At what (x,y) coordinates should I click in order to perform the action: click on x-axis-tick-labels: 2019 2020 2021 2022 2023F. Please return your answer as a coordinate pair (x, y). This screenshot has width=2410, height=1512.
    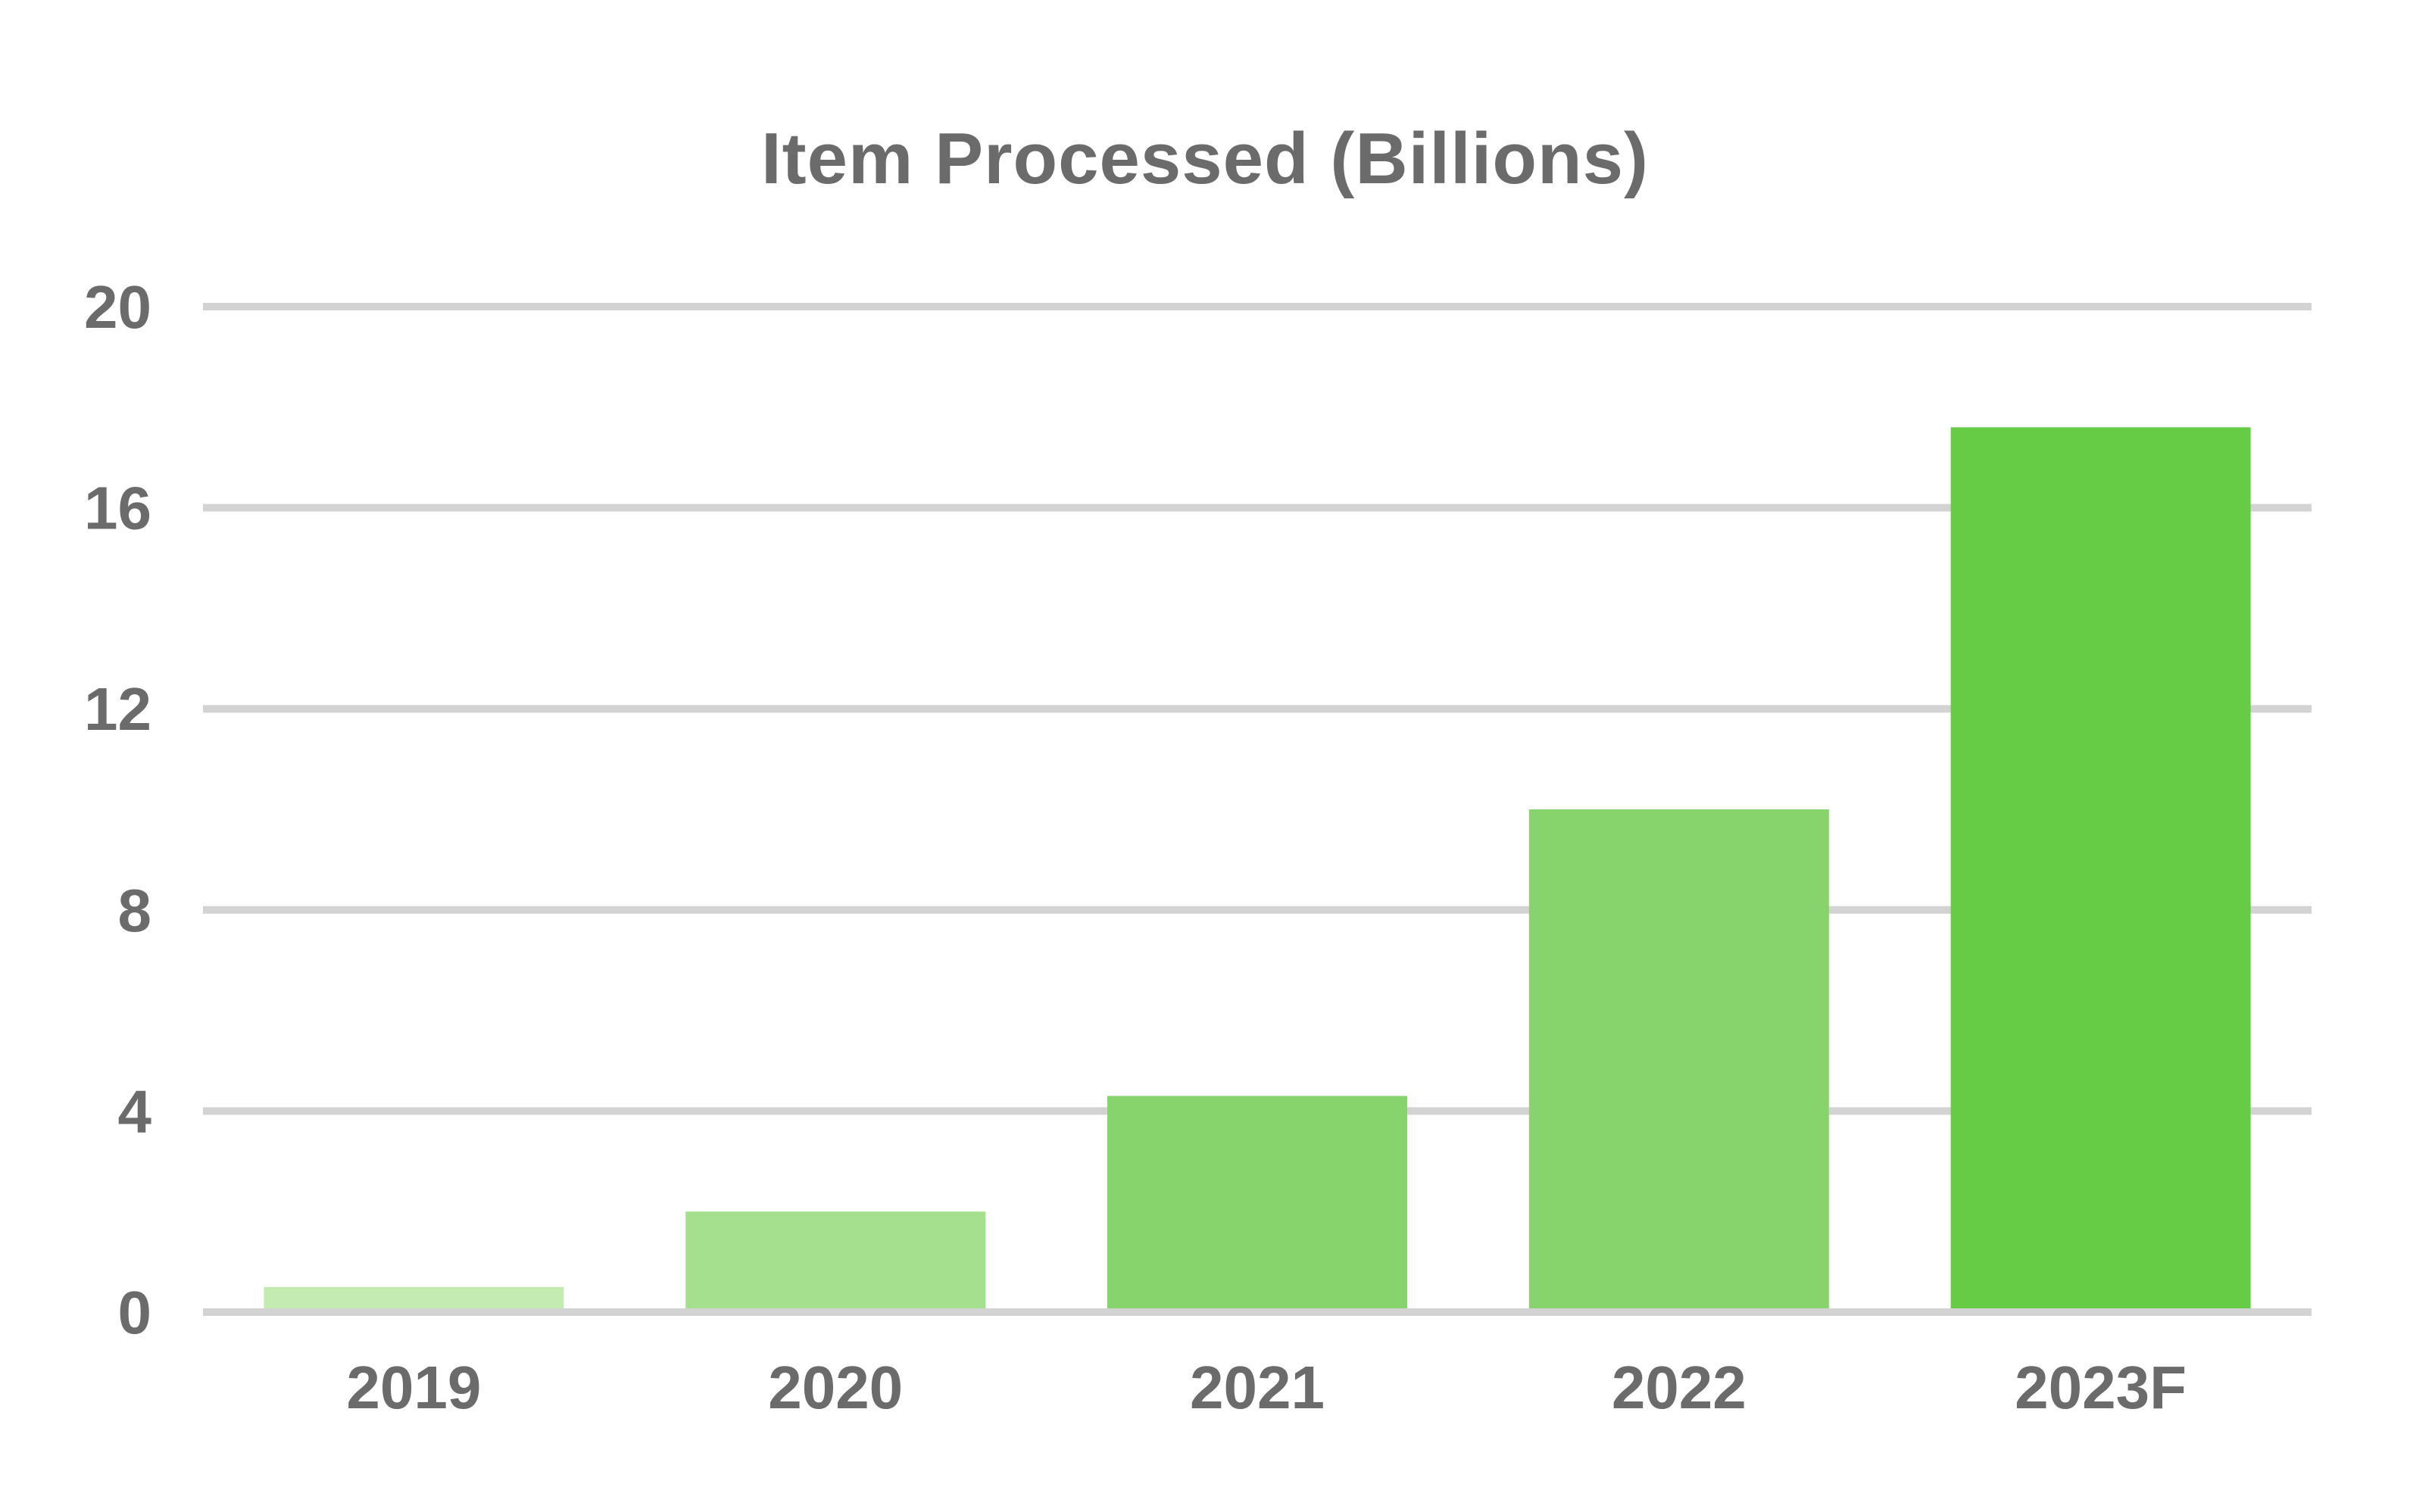
    Looking at the image, I should click on (1266, 1387).